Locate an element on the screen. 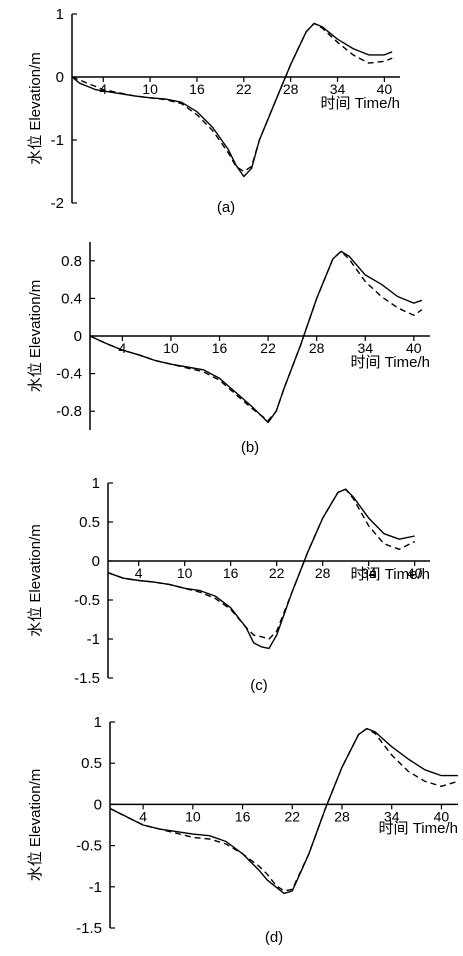 This screenshot has height=956, width=463. y-tick-label: -2 is located at coordinates (57, 203).